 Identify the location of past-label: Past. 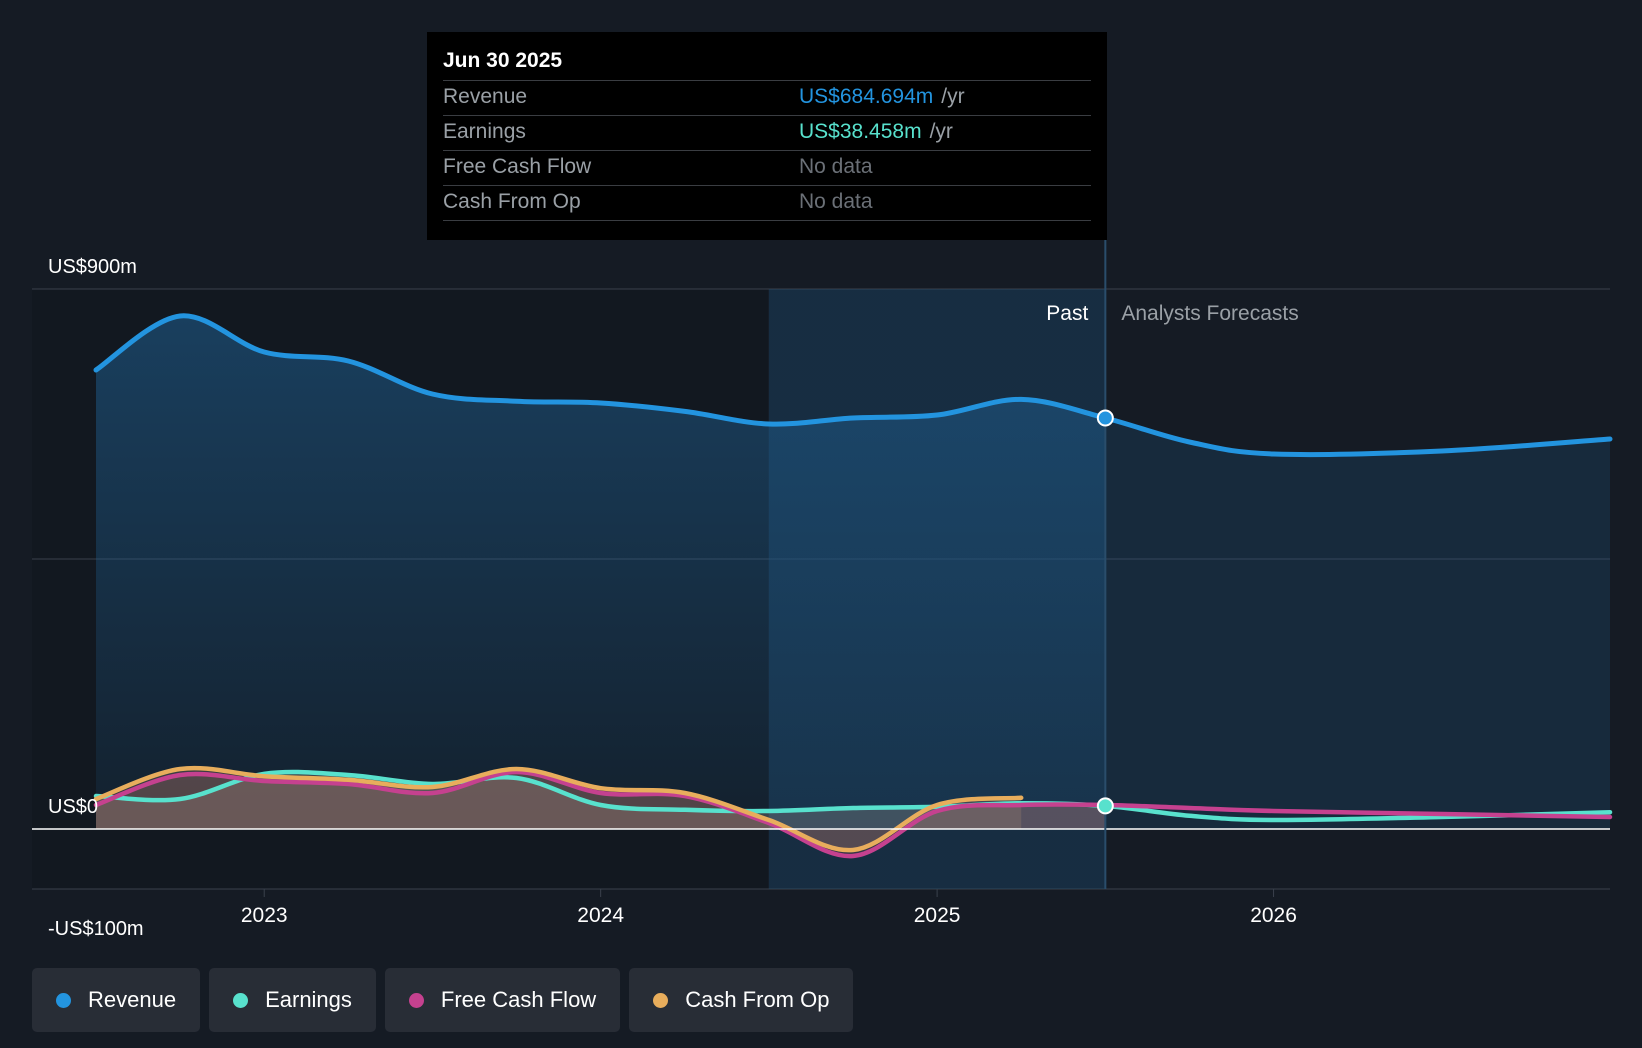
(1067, 313).